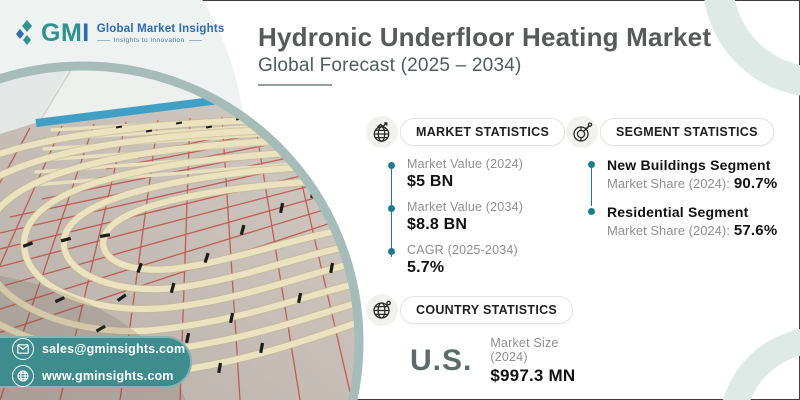 The width and height of the screenshot is (800, 400). I want to click on gmi-logo-letters: GMI, so click(65, 32).